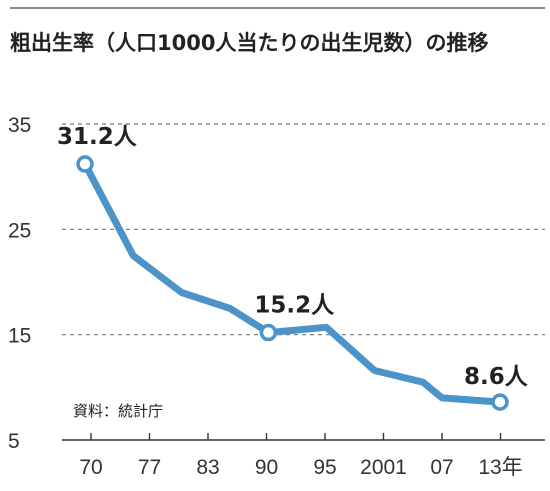  Describe the element at coordinates (266, 467) in the screenshot. I see `x-tick-label-3: 90` at that location.